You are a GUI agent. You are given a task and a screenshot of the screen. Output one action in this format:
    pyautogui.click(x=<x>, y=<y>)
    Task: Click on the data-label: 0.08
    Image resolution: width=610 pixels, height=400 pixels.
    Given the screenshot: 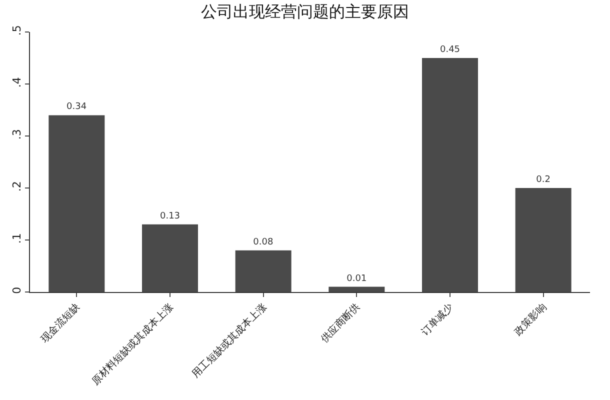 What is the action you would take?
    pyautogui.click(x=263, y=242)
    